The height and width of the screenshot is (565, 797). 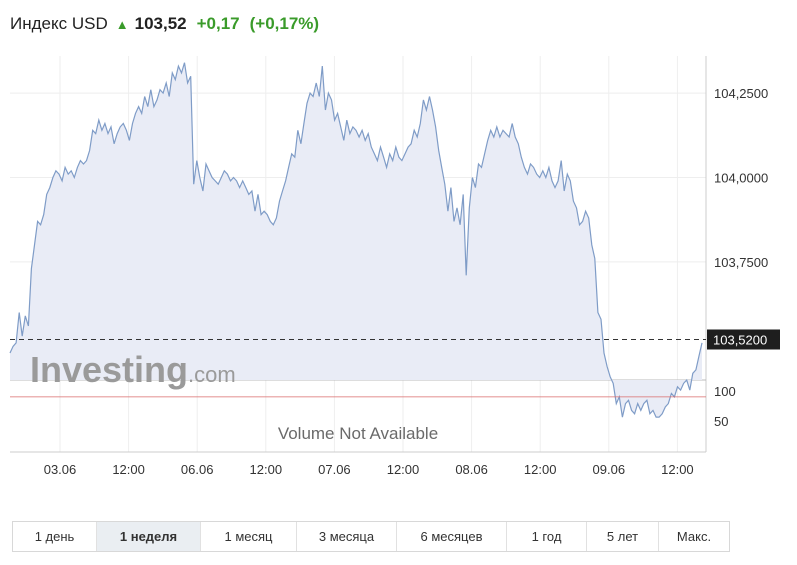 I want to click on period-tab: 6 месяцев, so click(x=452, y=536).